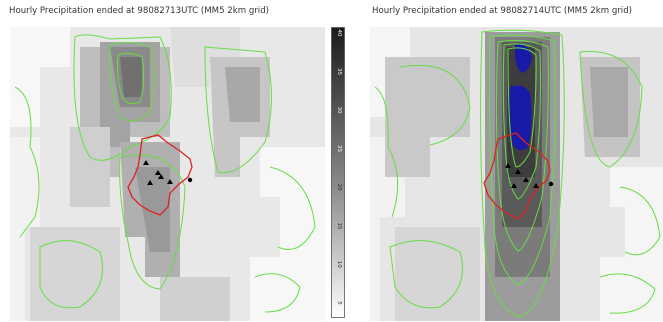 The height and width of the screenshot is (322, 663). Describe the element at coordinates (339, 148) in the screenshot. I see `colorbar-tick-label: 25` at that location.